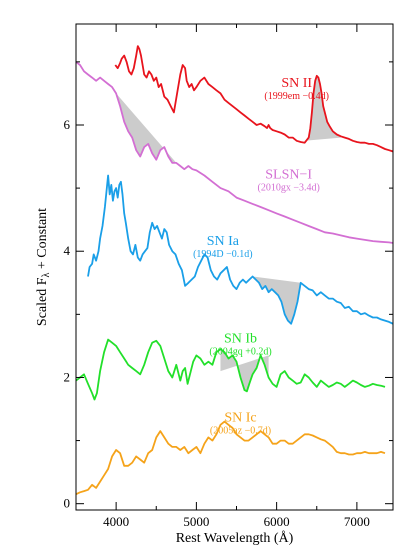 The height and width of the screenshot is (554, 415). Describe the element at coordinates (240, 418) in the screenshot. I see `series-name-label: SN Ic` at that location.